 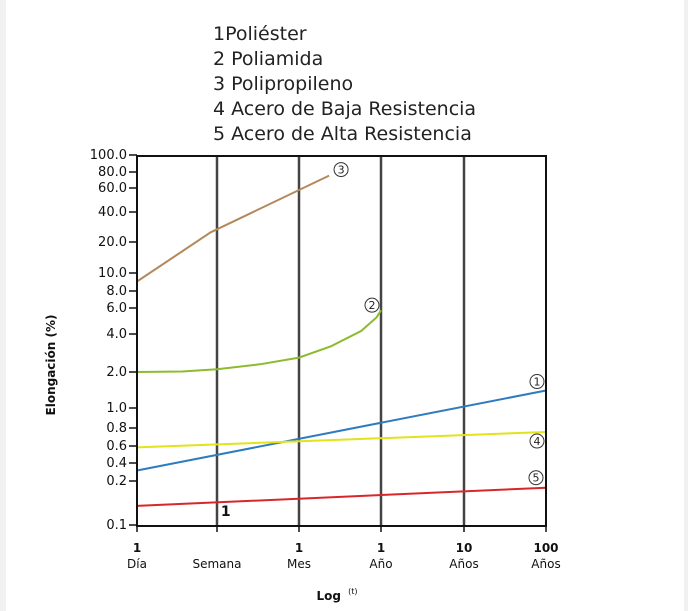 What do you see at coordinates (116, 334) in the screenshot?
I see `y-tick-label-8: 4.0` at bounding box center [116, 334].